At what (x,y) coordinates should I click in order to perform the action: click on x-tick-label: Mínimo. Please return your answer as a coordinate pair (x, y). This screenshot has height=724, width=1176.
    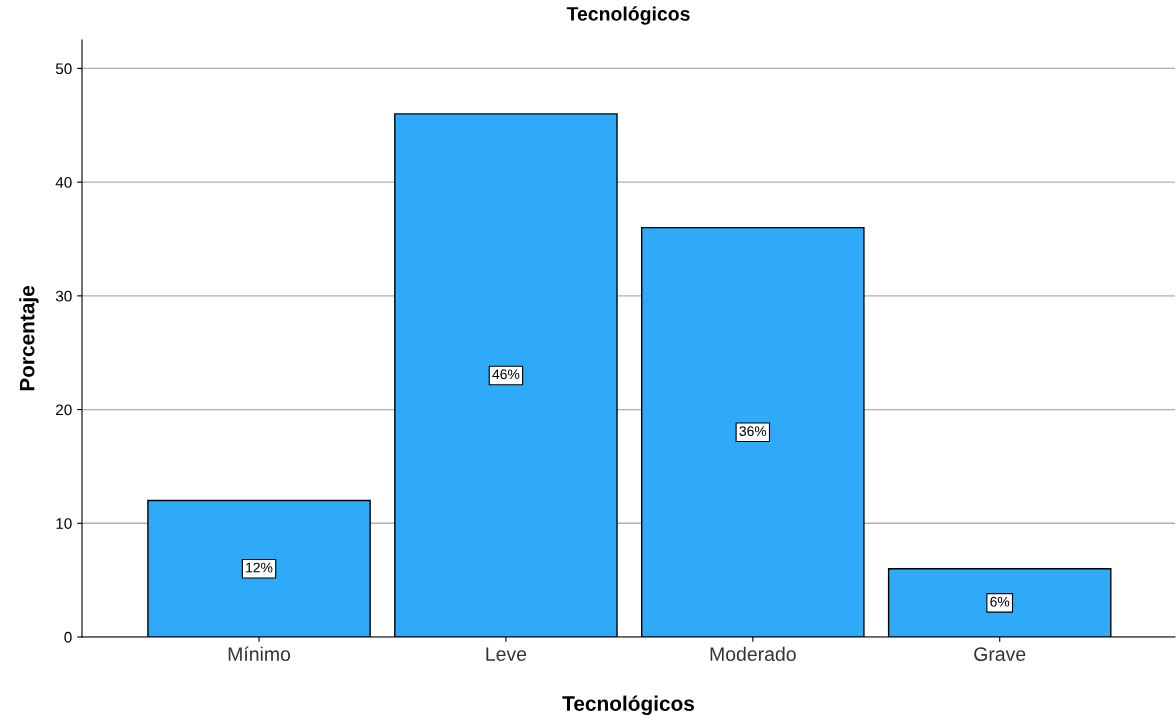
    Looking at the image, I should click on (259, 653).